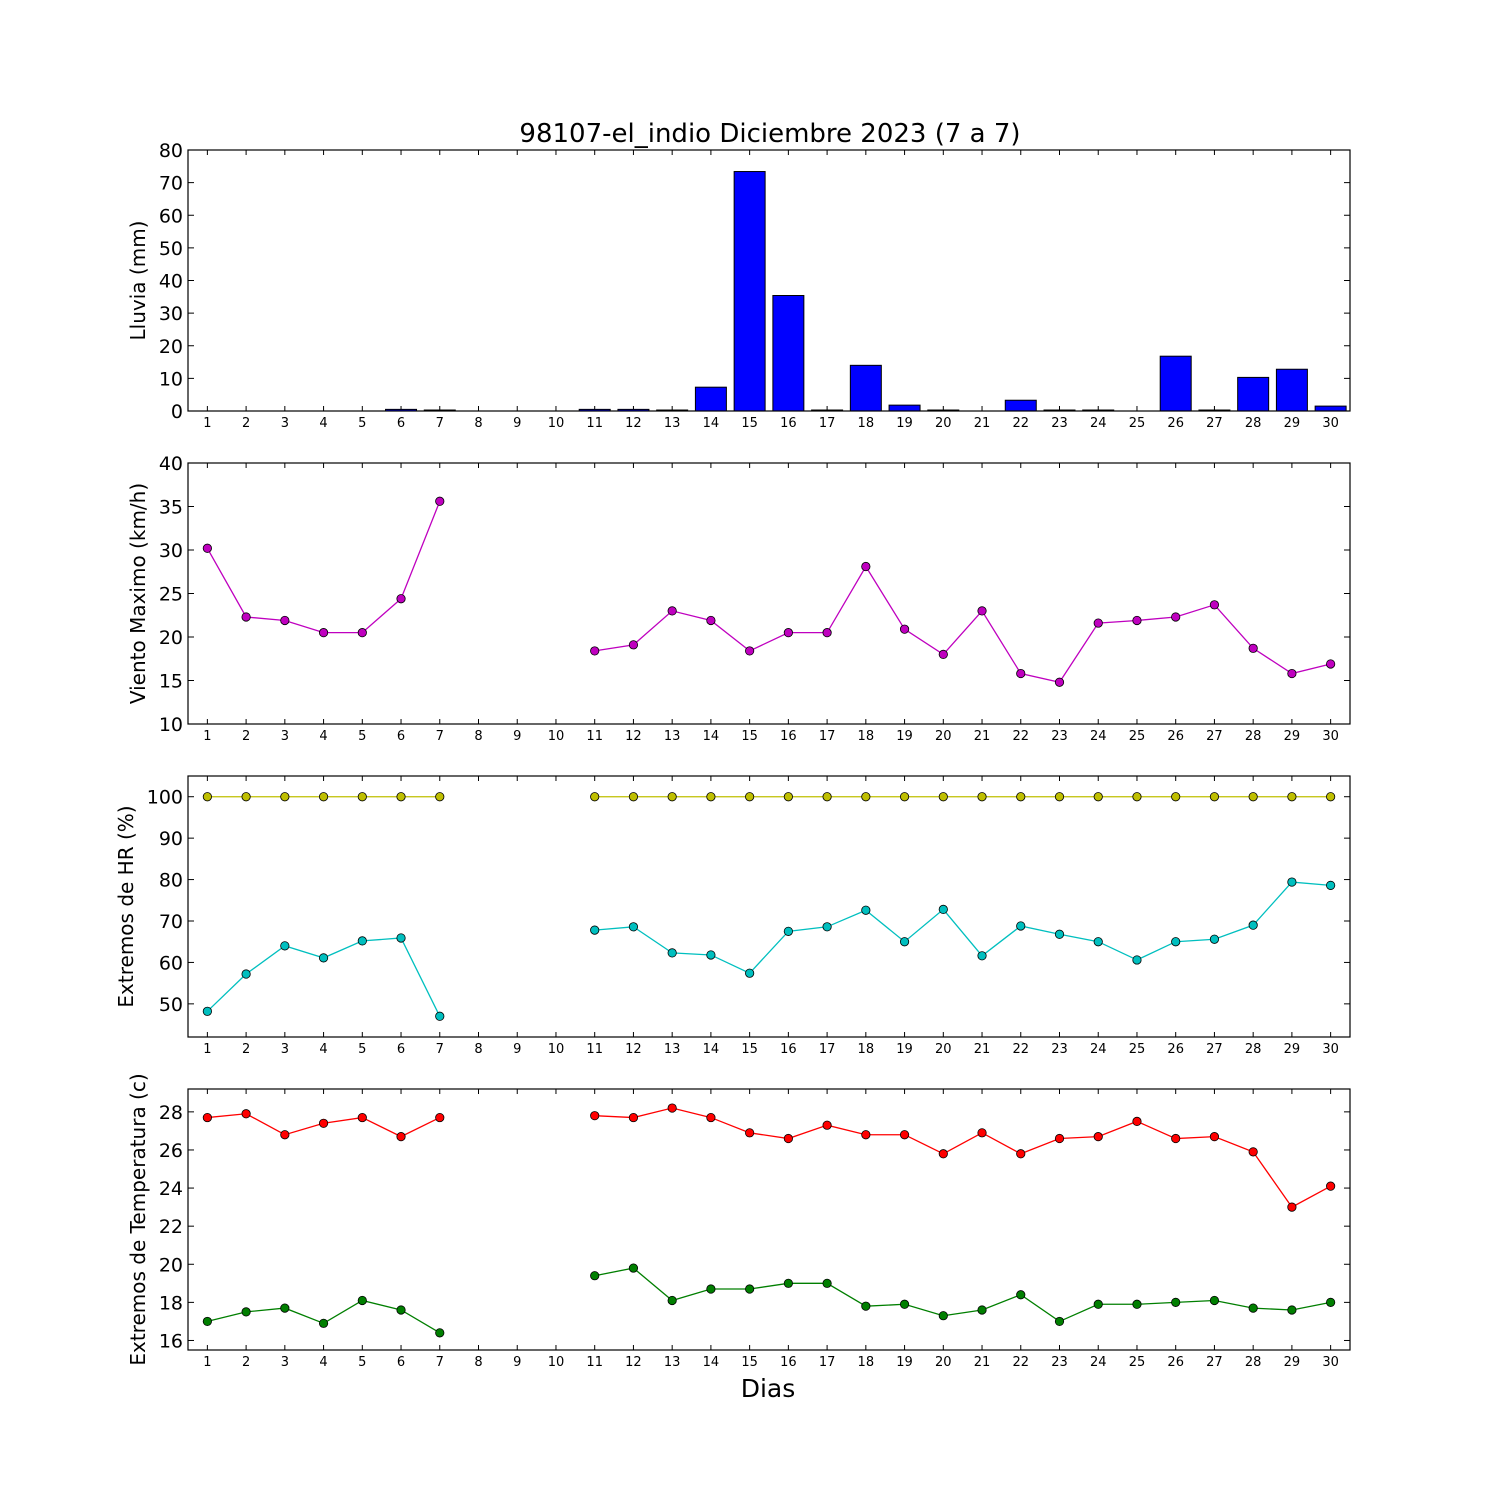  Describe the element at coordinates (171, 1303) in the screenshot. I see `y-tick-label: 18` at that location.